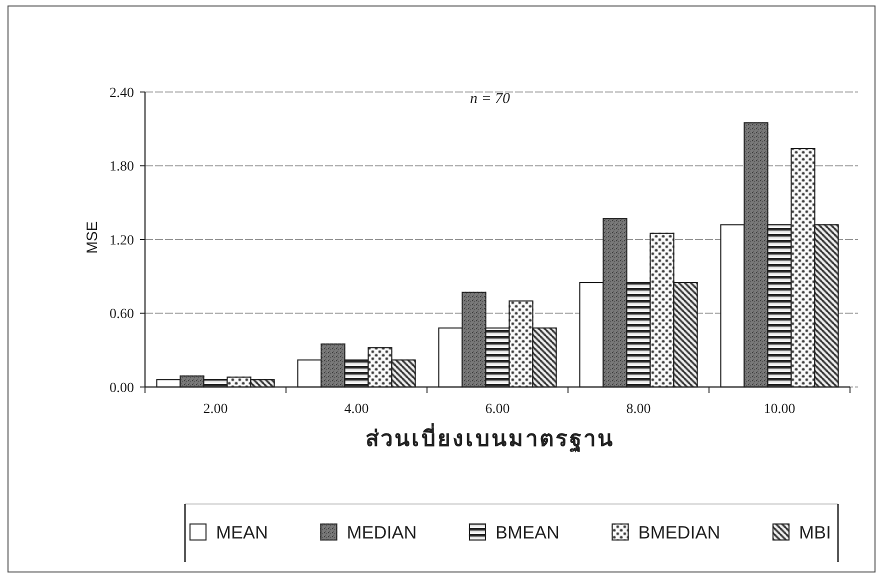 Image resolution: width=882 pixels, height=573 pixels. I want to click on legend-label: MEAN, so click(242, 532).